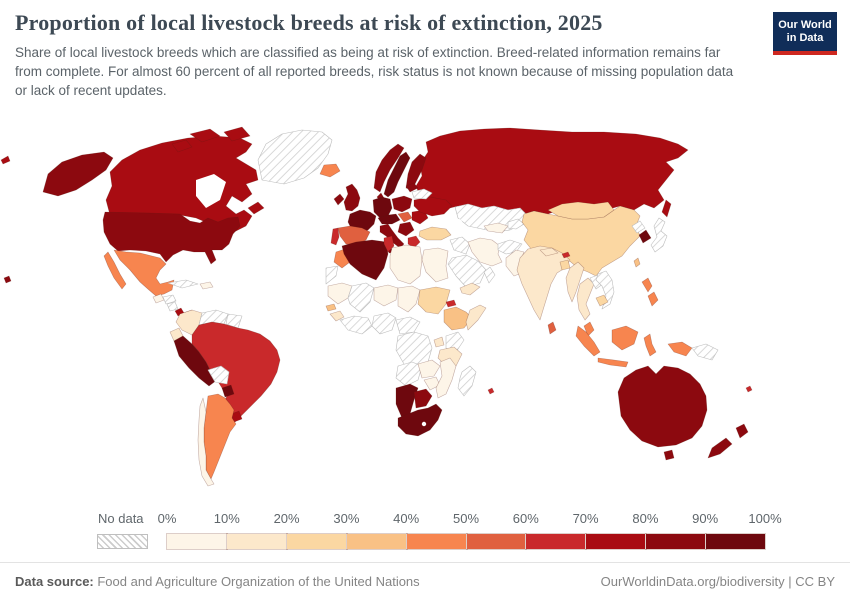  What do you see at coordinates (516, 224) in the screenshot?
I see `country-kyrgyzstan` at bounding box center [516, 224].